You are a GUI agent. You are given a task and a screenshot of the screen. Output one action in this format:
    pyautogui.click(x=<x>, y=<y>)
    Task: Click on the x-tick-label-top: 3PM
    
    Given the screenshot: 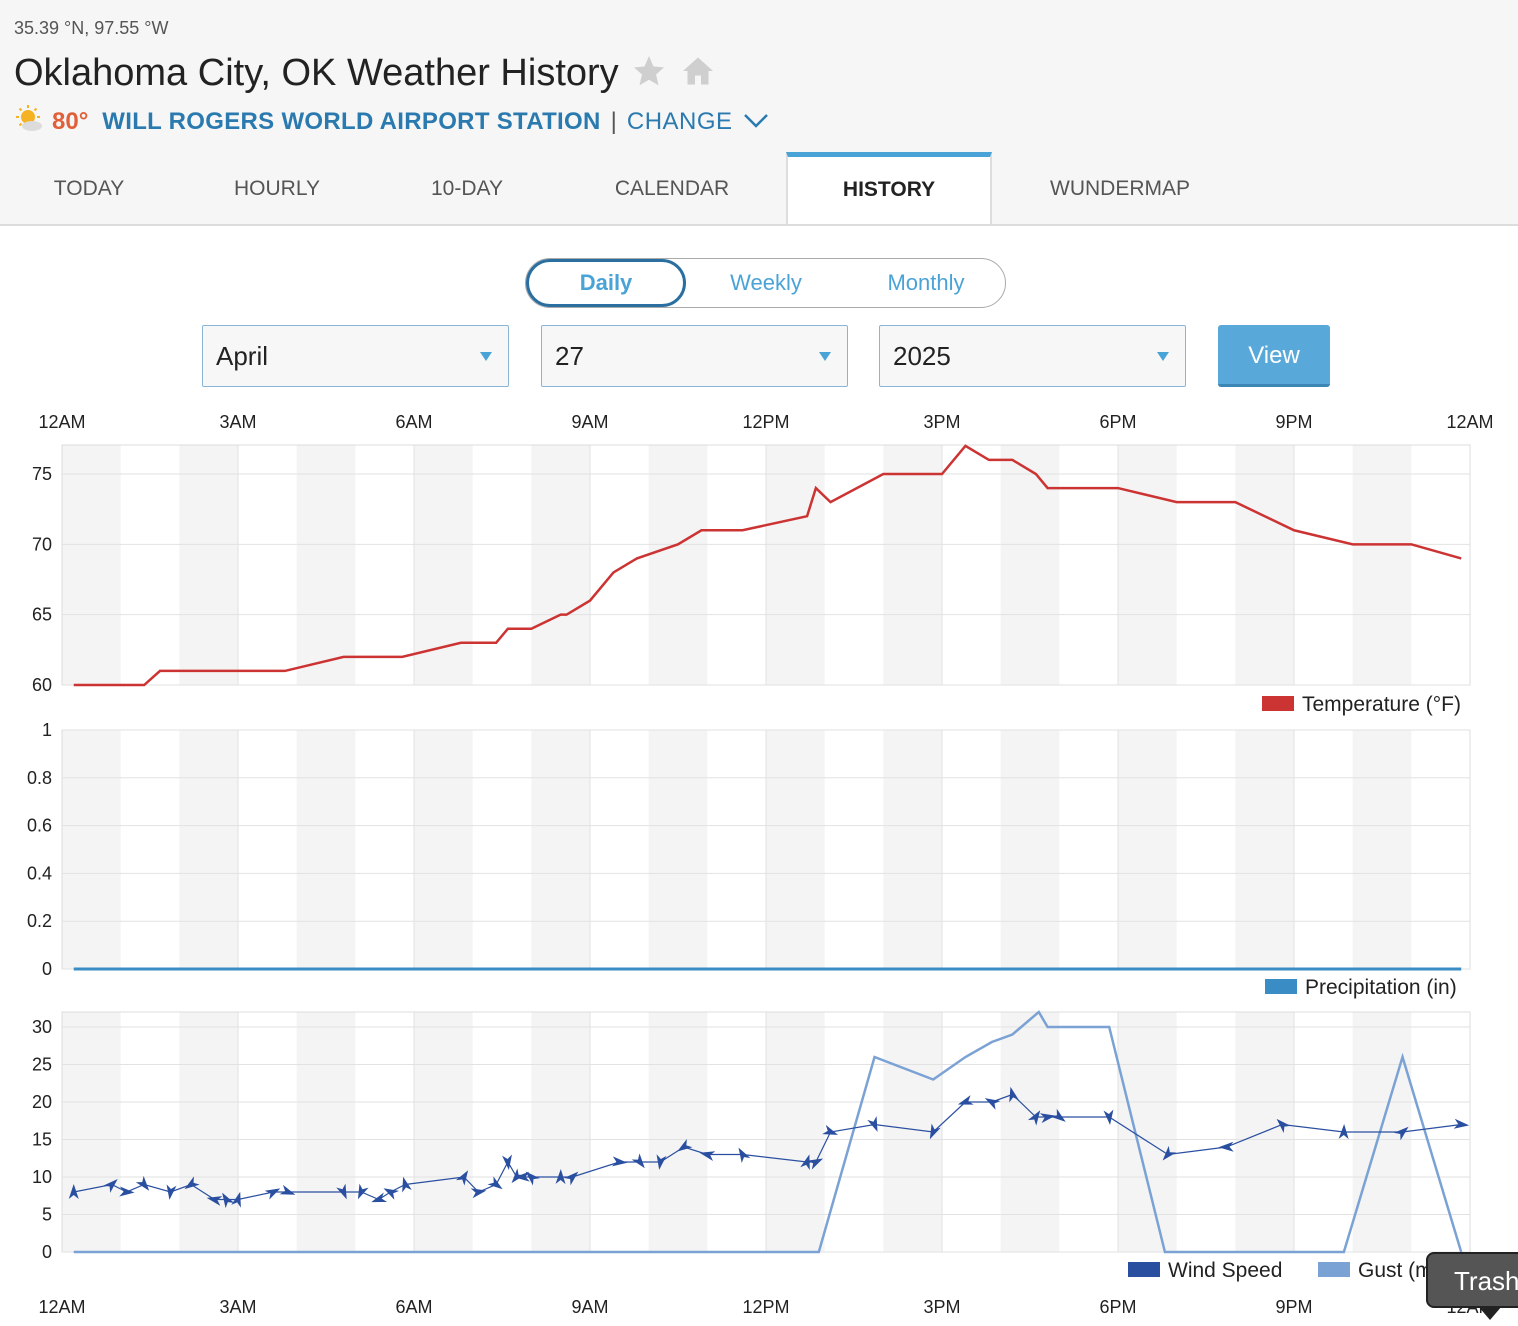 What is the action you would take?
    pyautogui.click(x=941, y=422)
    